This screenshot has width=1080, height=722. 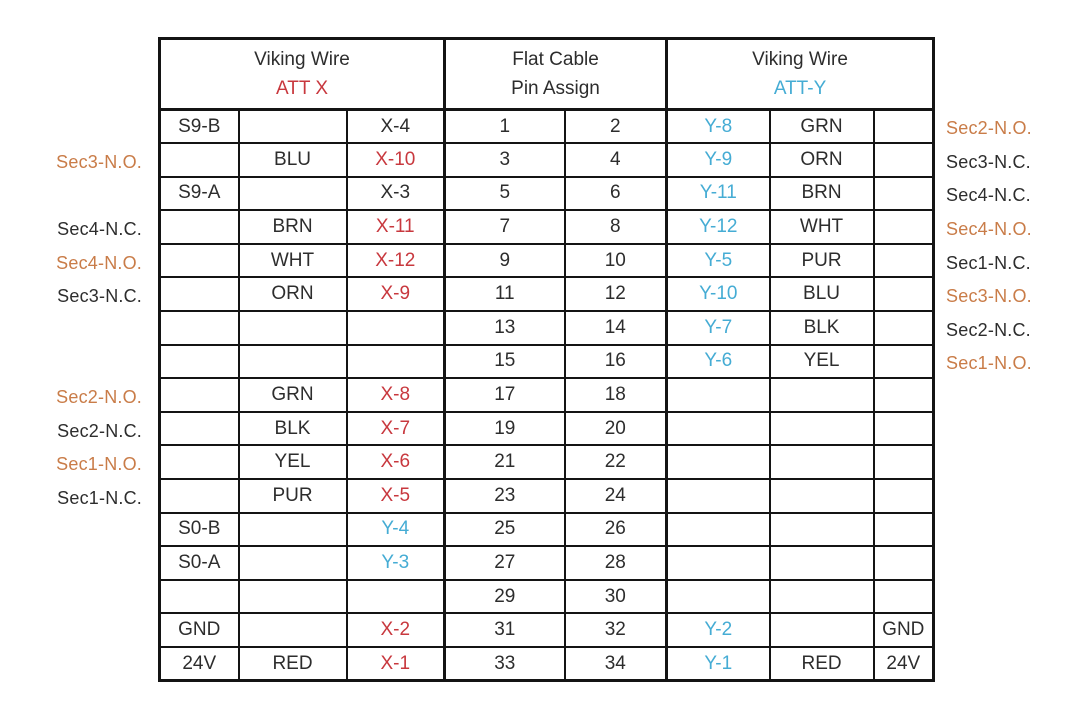 What do you see at coordinates (718, 630) in the screenshot?
I see `cell-y-pin: Y-2` at bounding box center [718, 630].